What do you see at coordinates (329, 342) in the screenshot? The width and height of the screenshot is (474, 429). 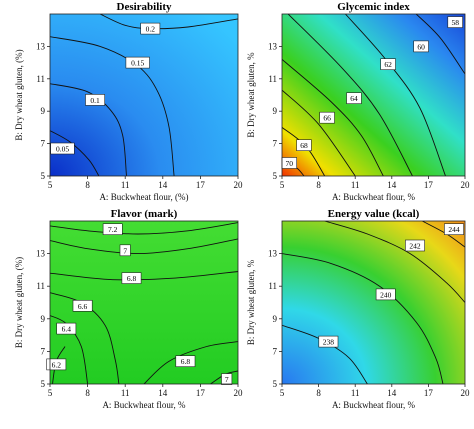 I see `contour-label-1: 238` at bounding box center [329, 342].